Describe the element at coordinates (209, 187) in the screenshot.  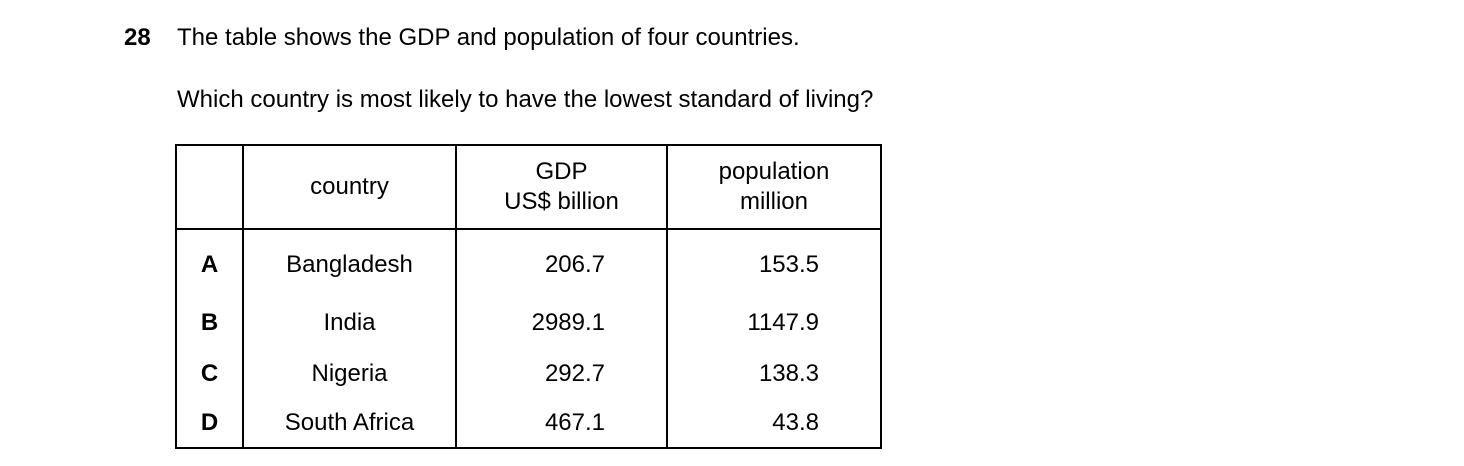
I see `header-cell` at that location.